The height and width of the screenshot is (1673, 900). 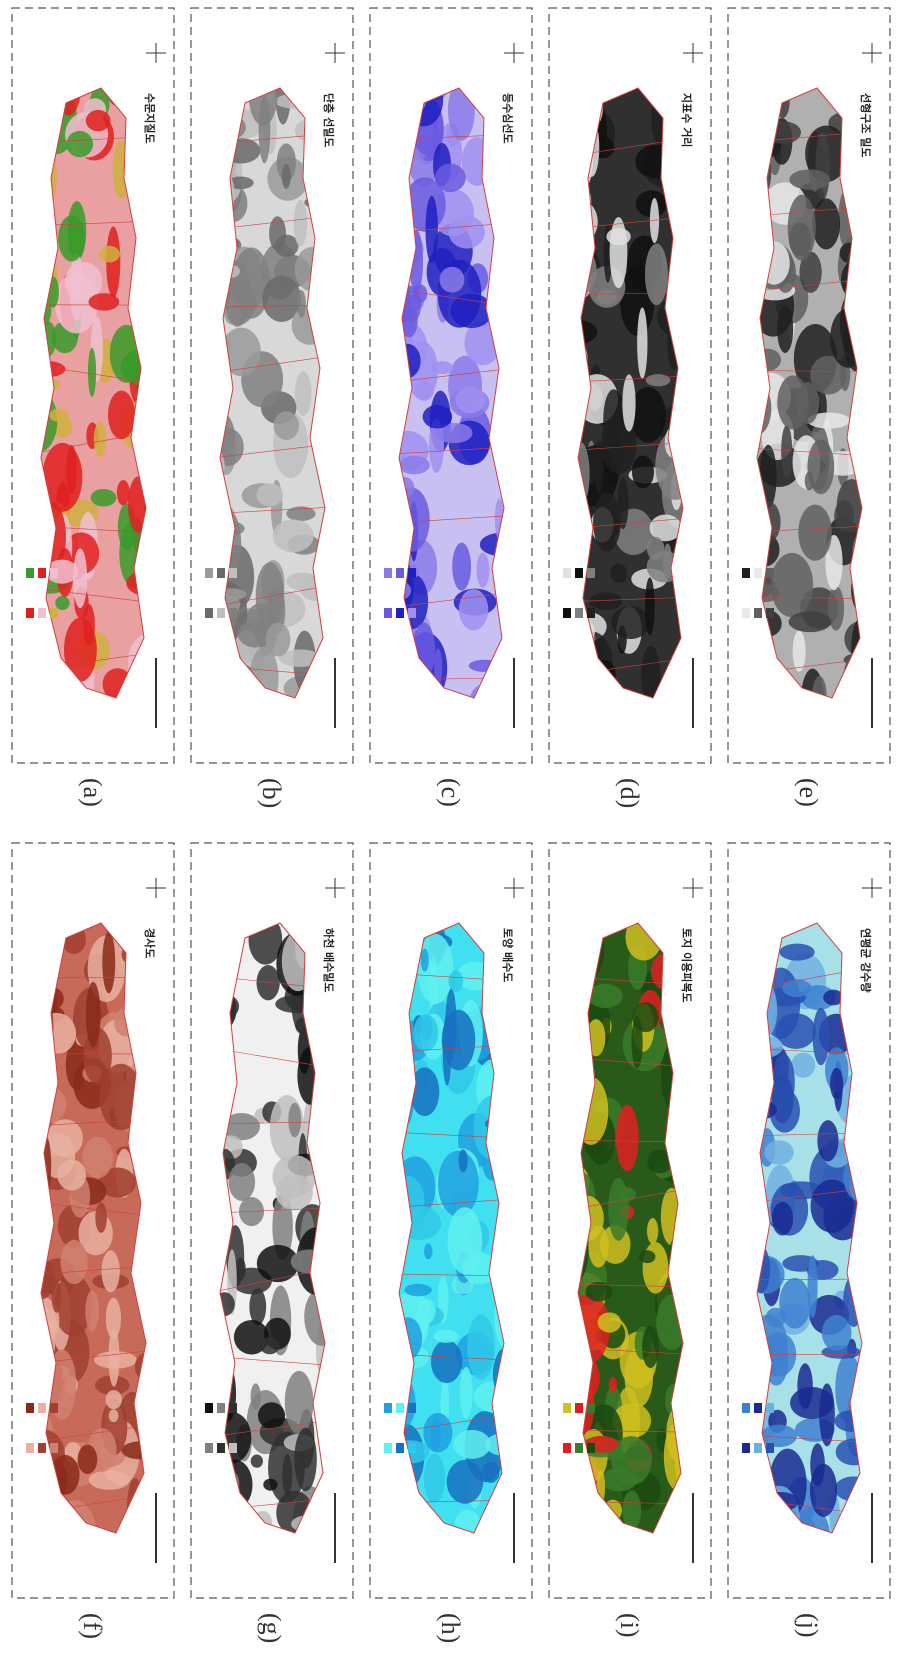 What do you see at coordinates (809, 1228) in the screenshot?
I see `map-fill` at bounding box center [809, 1228].